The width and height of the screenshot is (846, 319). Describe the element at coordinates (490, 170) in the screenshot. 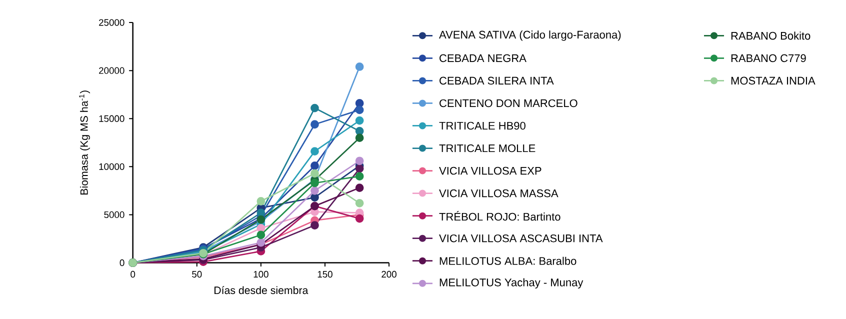

I see `legend-label: VICIA VILLOSA EXP` at that location.